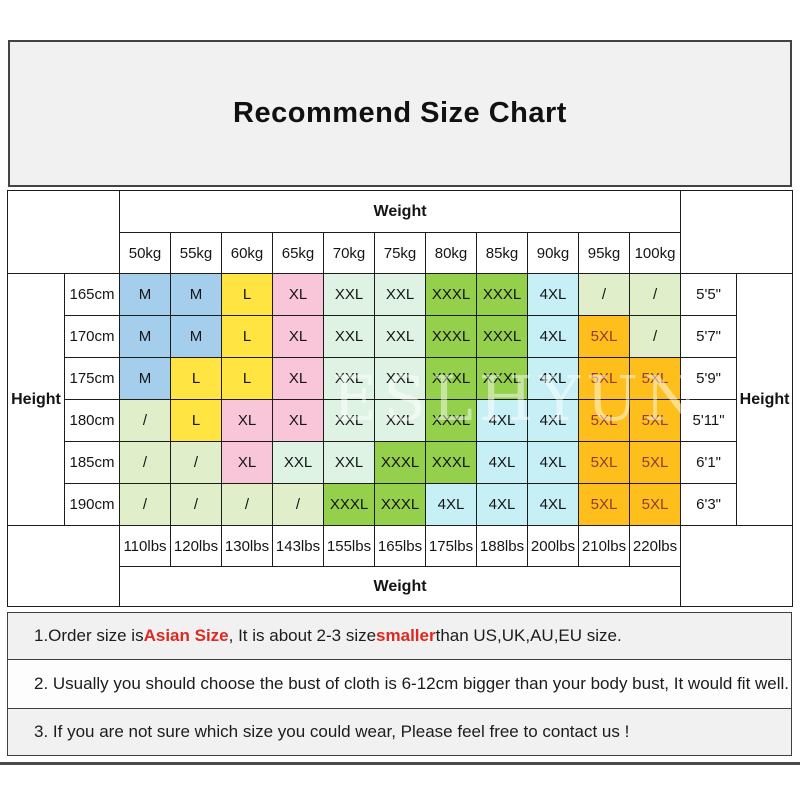 The image size is (800, 800). What do you see at coordinates (553, 253) in the screenshot?
I see `weight-kg-label: 90kg` at bounding box center [553, 253].